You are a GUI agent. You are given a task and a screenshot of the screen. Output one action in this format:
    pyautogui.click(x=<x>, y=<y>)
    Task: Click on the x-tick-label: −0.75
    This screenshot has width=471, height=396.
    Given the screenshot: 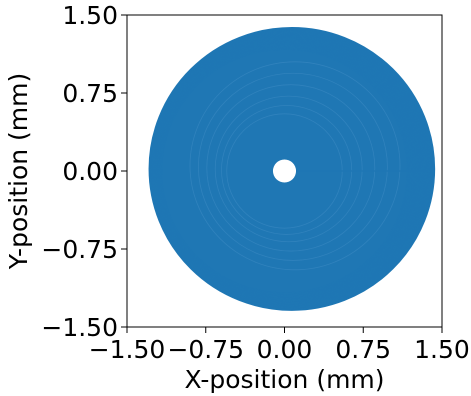 What is the action you would take?
    pyautogui.click(x=205, y=349)
    